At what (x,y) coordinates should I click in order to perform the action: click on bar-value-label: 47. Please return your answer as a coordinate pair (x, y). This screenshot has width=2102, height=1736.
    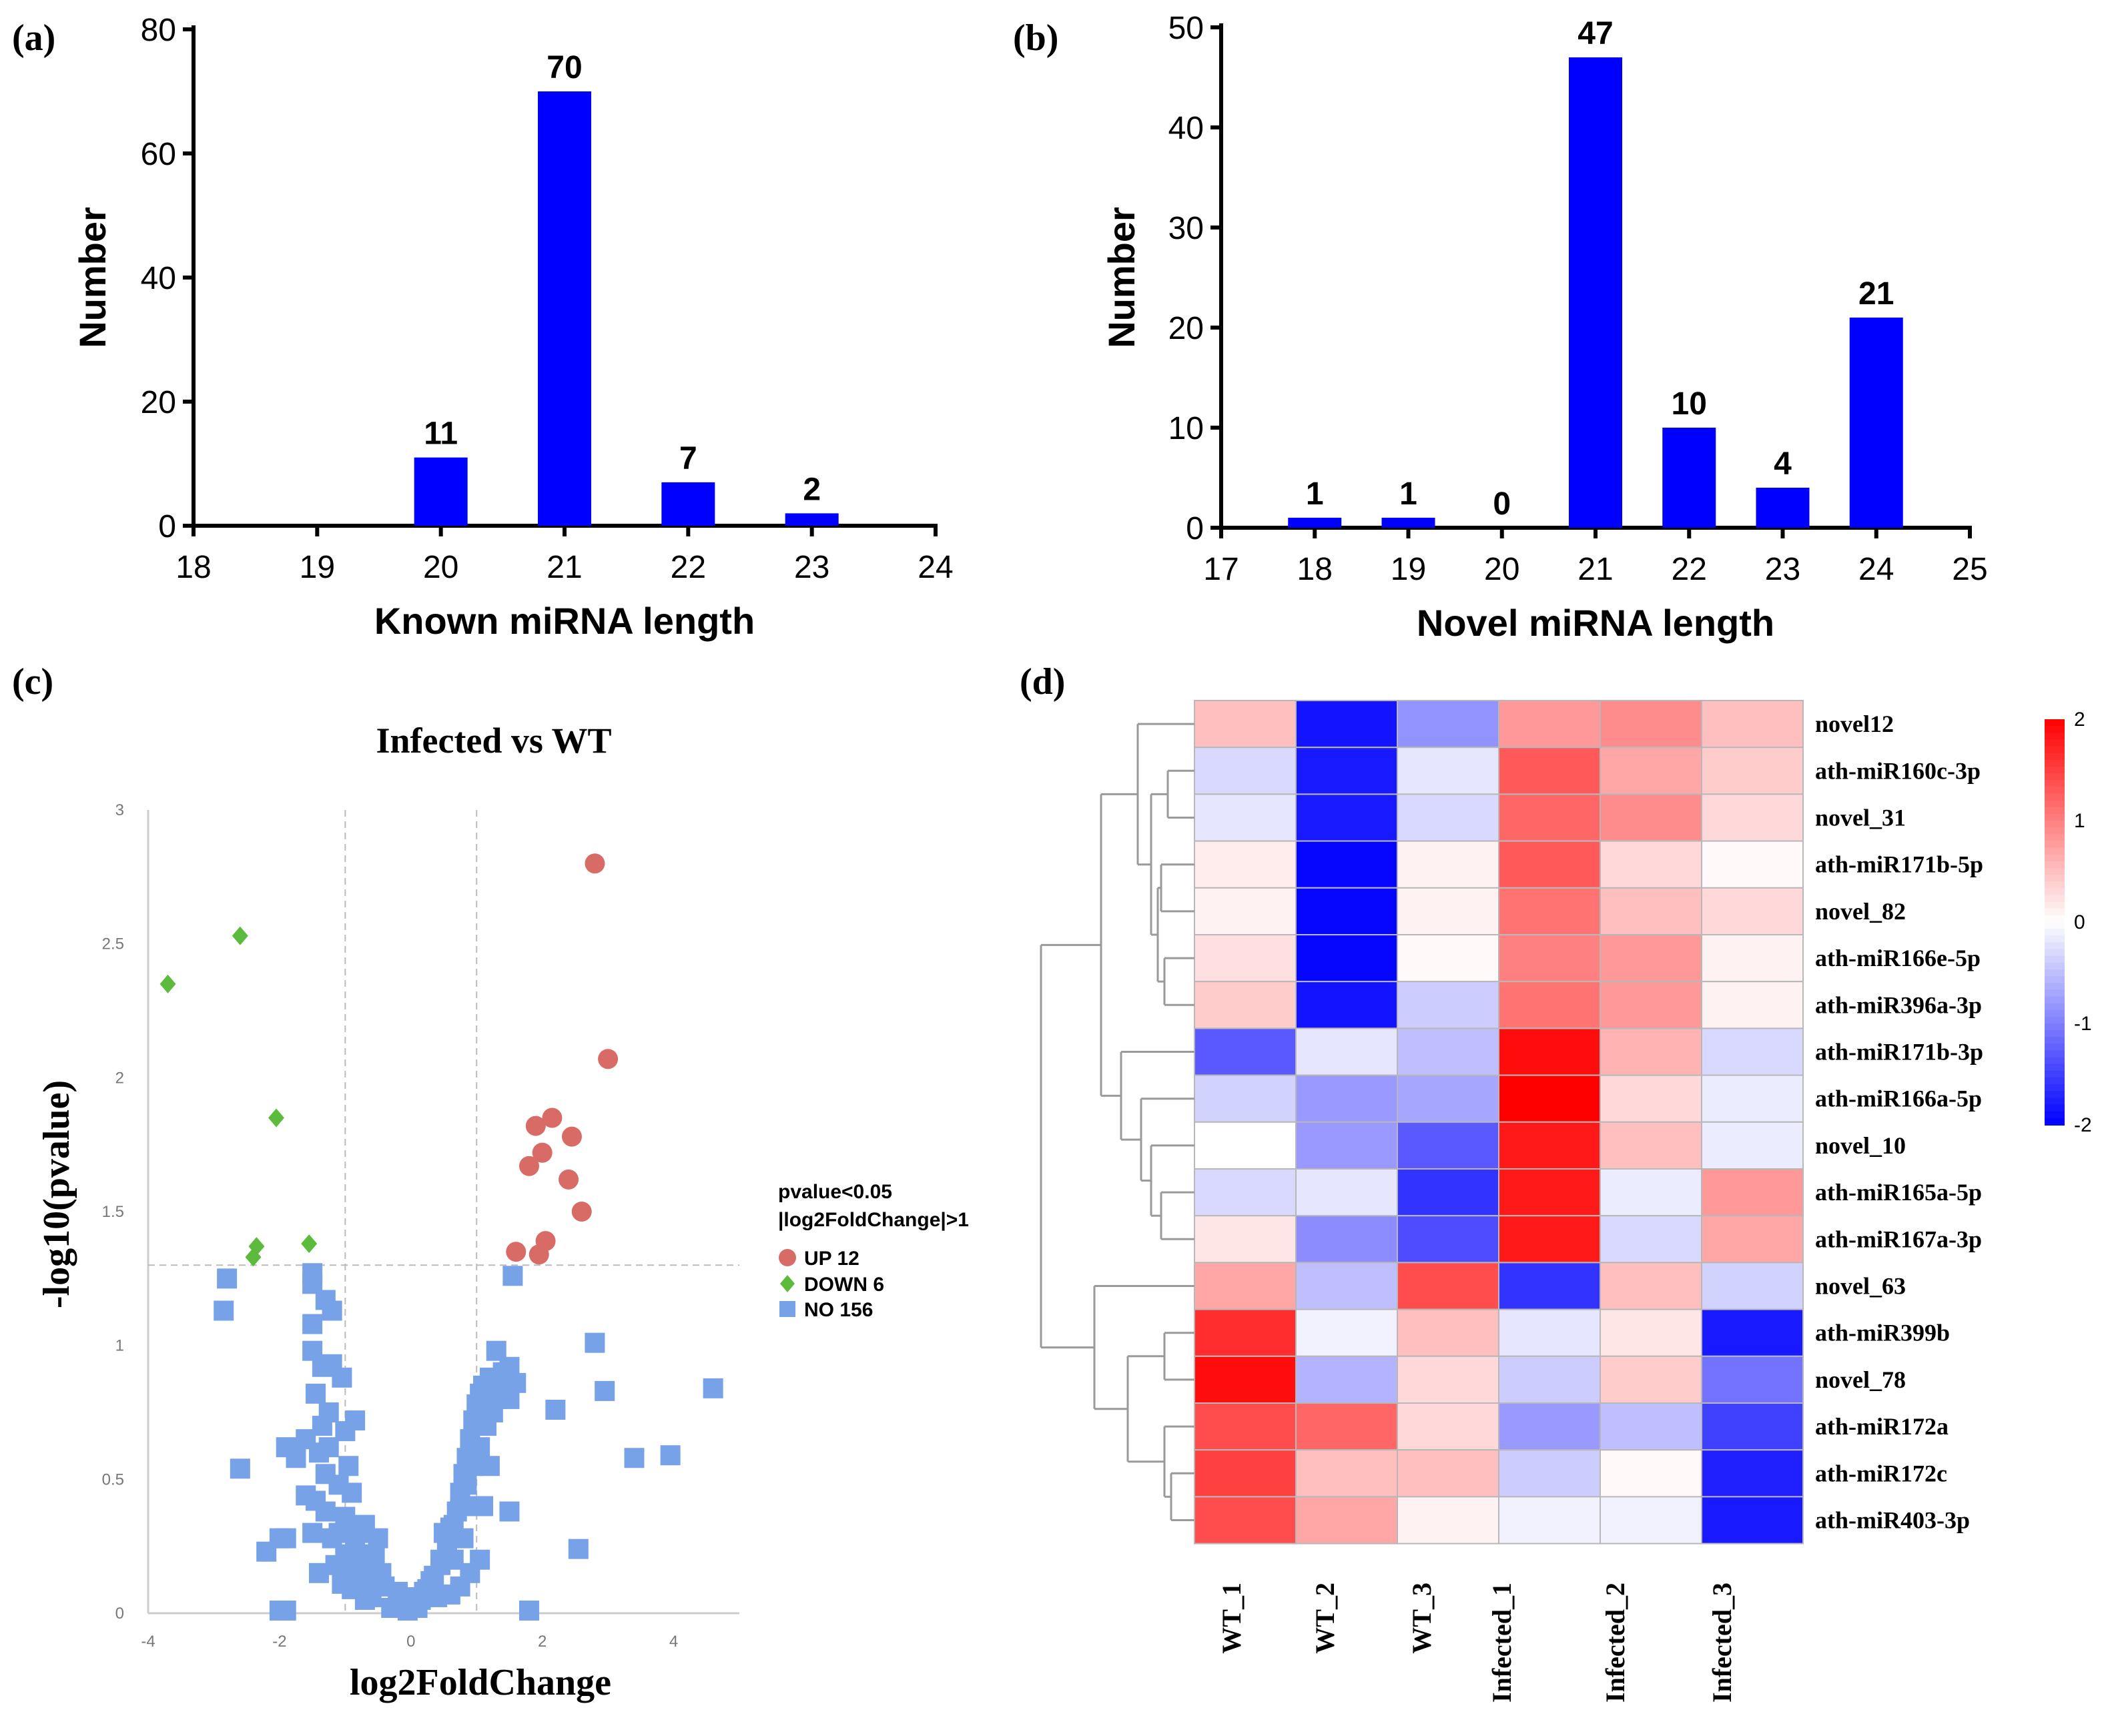
    Looking at the image, I should click on (1595, 33).